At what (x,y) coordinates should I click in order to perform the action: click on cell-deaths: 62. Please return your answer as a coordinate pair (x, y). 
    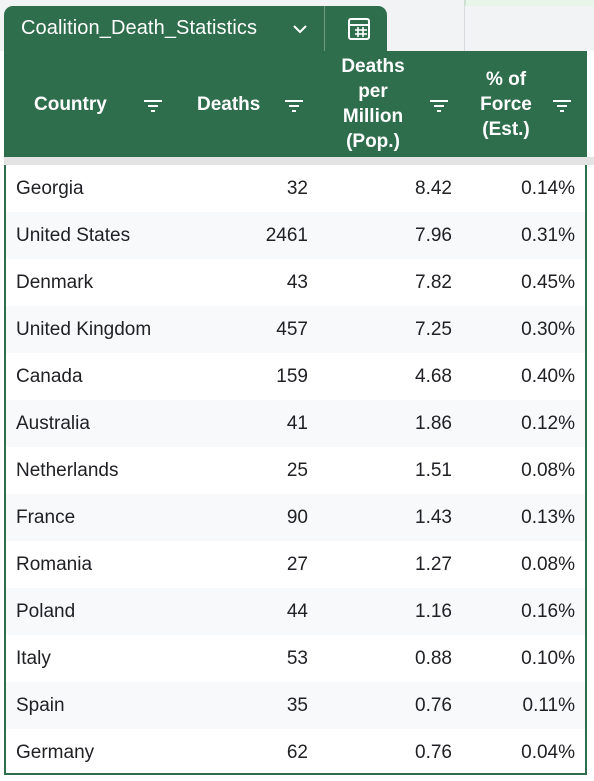
    Looking at the image, I should click on (297, 752).